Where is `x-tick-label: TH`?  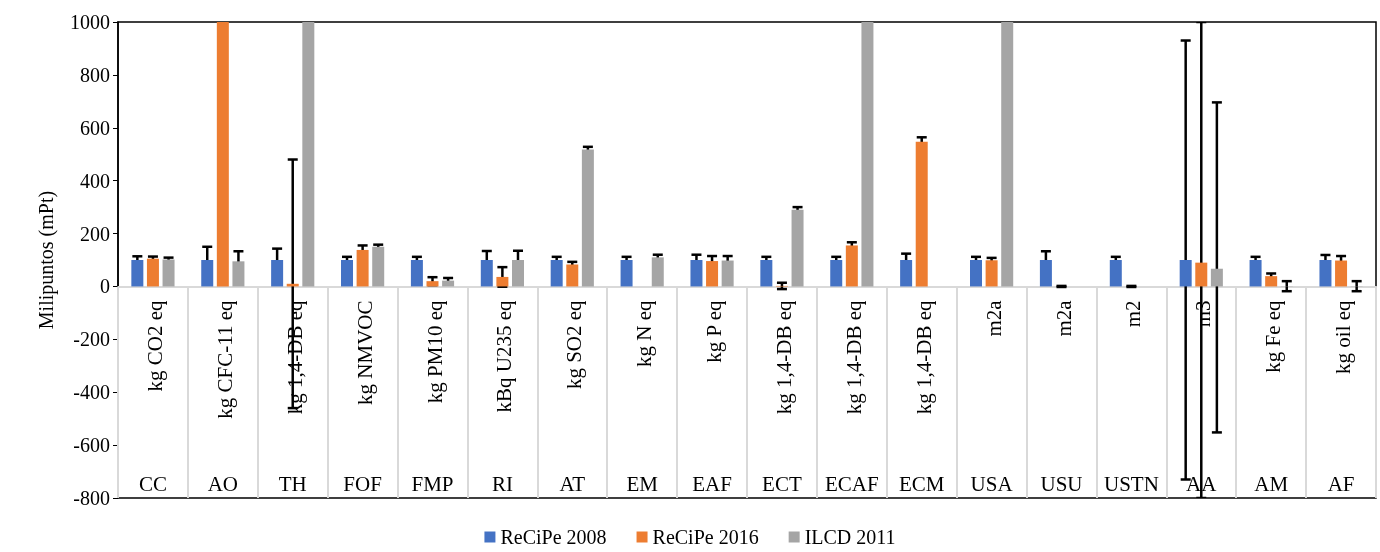
x-tick-label: TH is located at coordinates (292, 483).